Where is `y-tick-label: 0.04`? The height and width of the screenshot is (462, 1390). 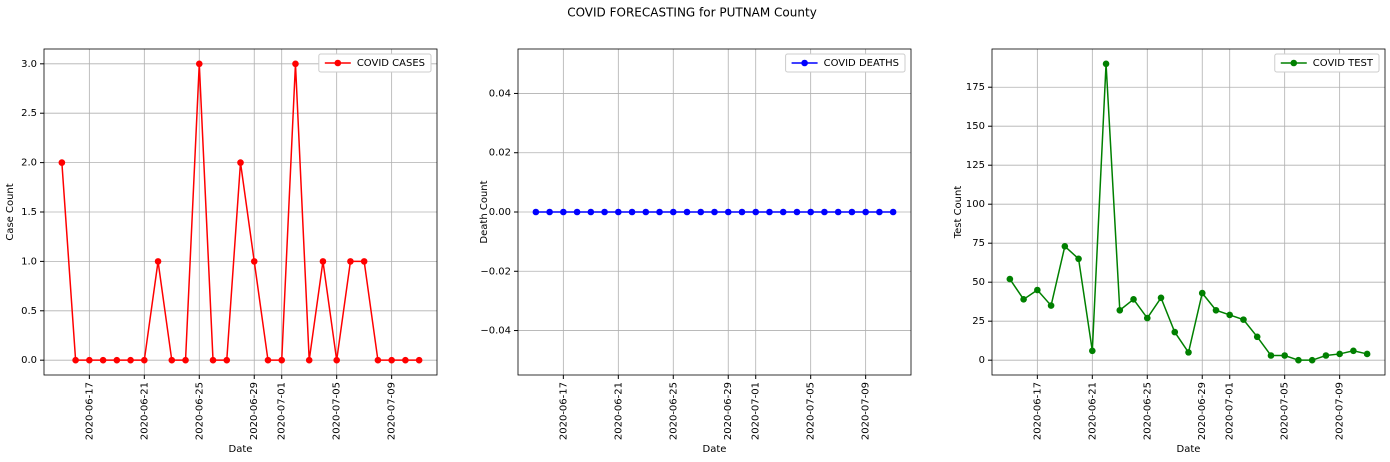
y-tick-label: 0.04 is located at coordinates (500, 93).